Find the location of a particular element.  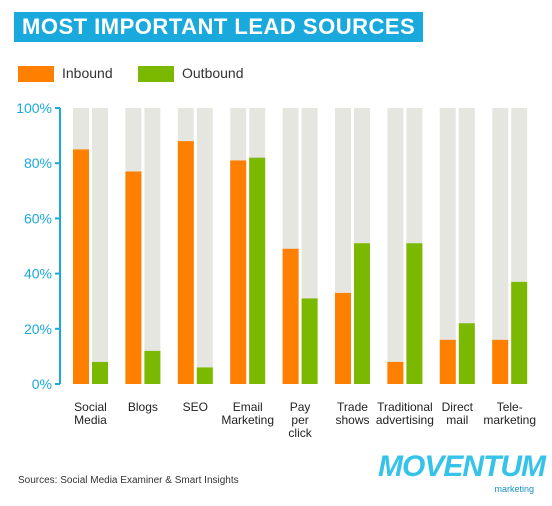

x-tick-label: Tele-marketing is located at coordinates (509, 413).